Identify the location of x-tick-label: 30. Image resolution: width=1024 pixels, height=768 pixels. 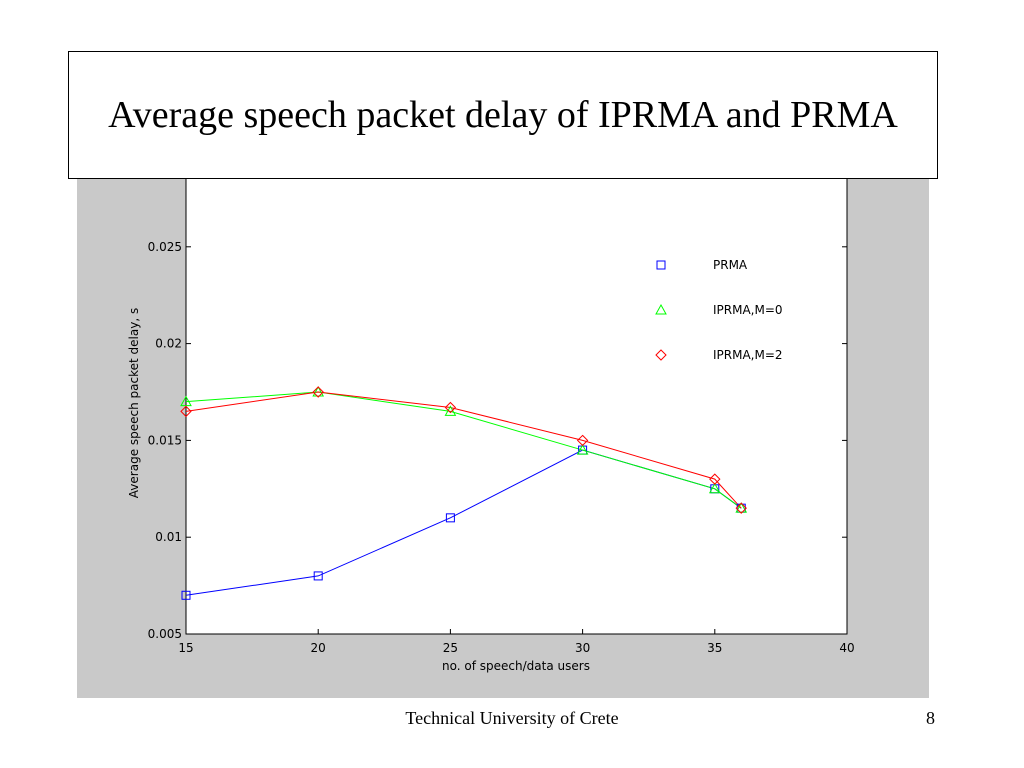
(582, 648).